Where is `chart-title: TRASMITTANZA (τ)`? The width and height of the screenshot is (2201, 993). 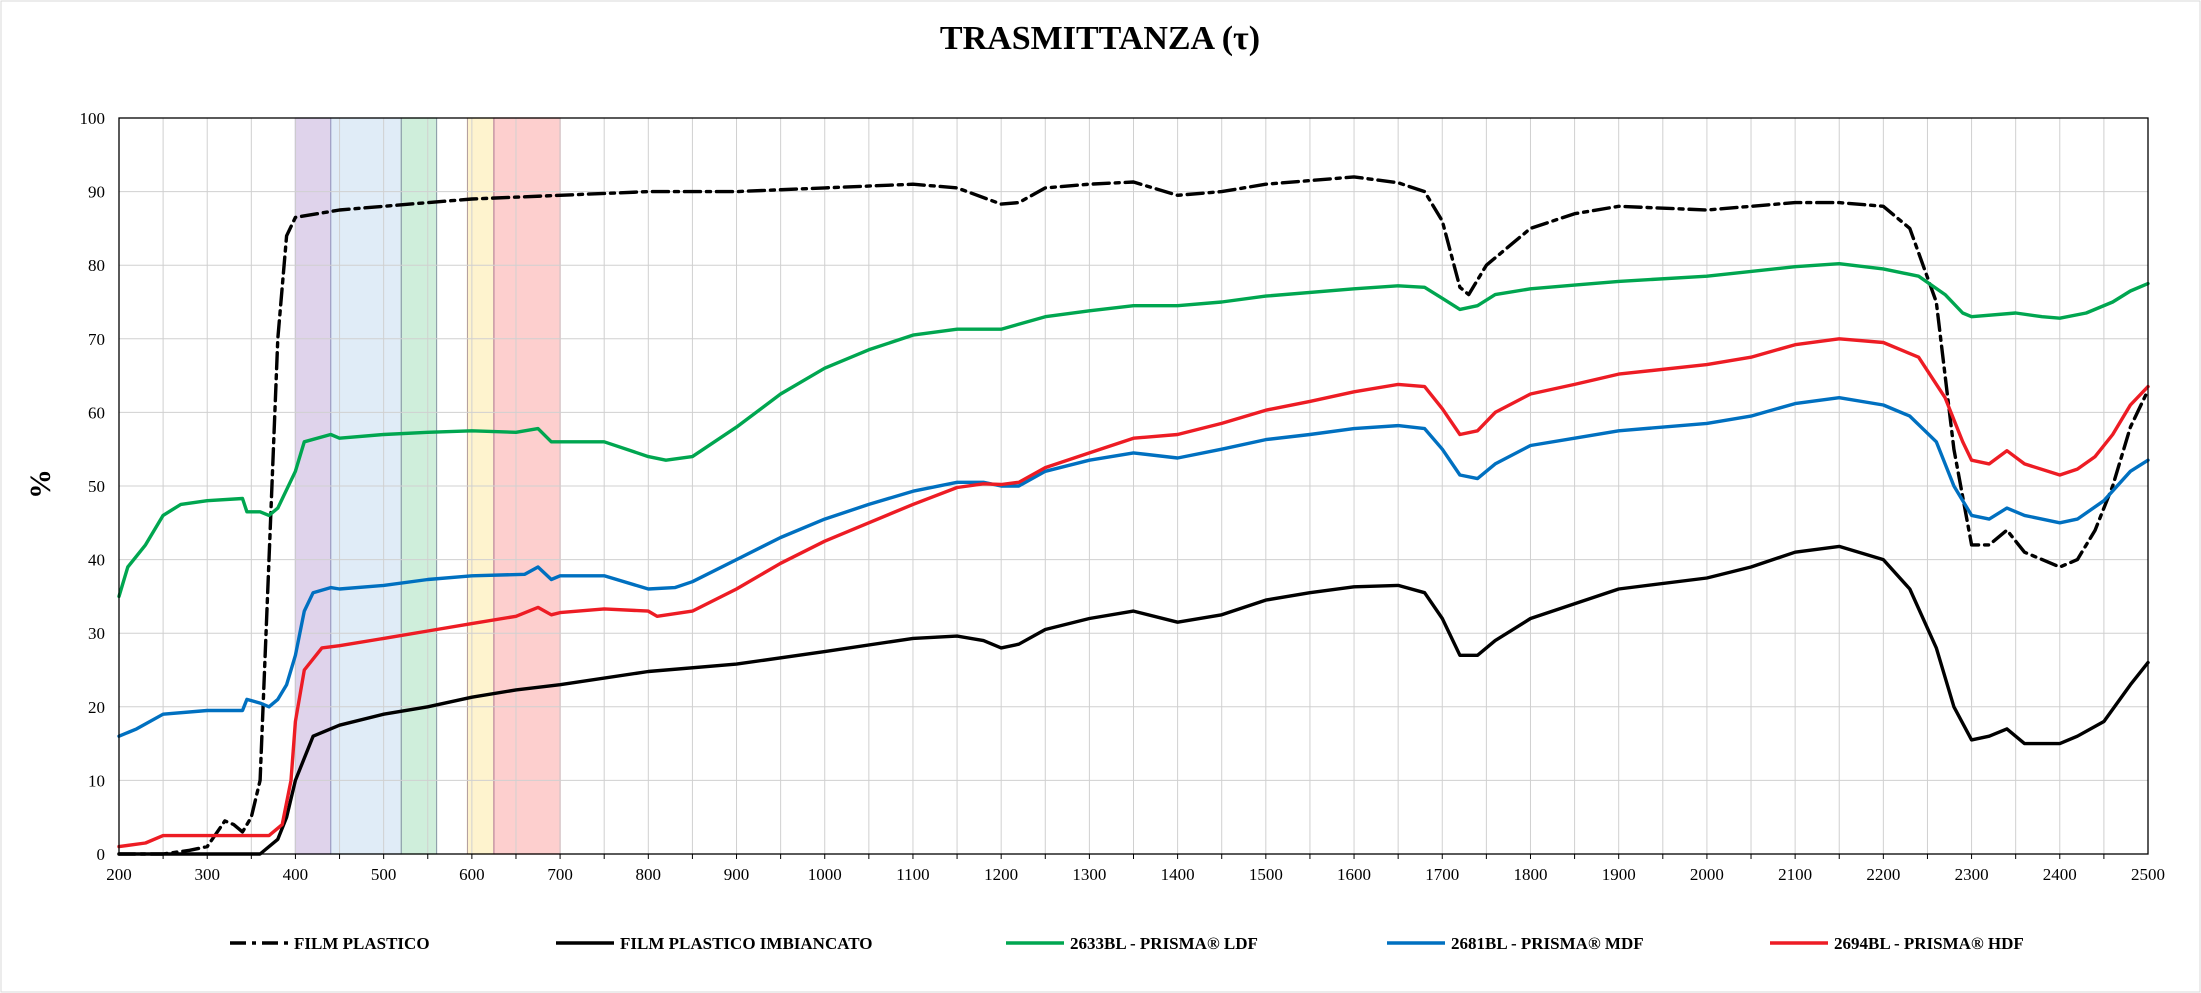 chart-title: TRASMITTANZA (τ) is located at coordinates (1100, 38).